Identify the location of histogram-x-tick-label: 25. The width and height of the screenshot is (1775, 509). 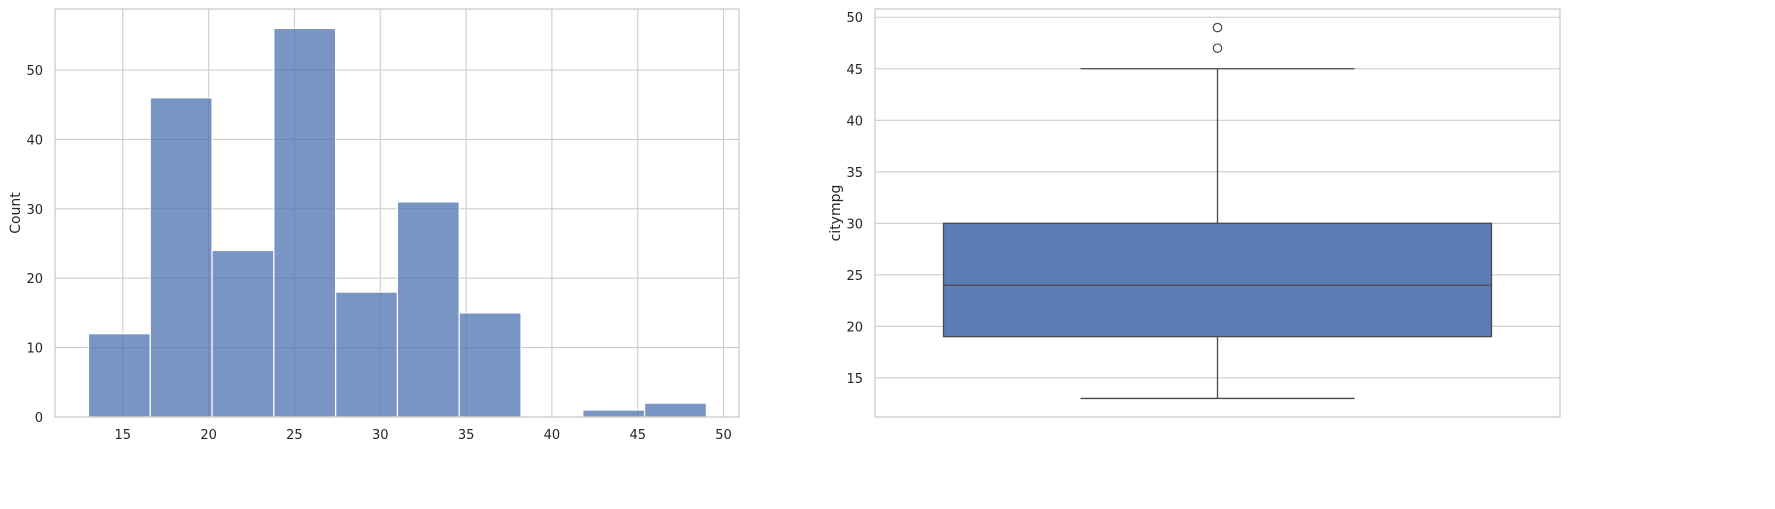
(294, 435).